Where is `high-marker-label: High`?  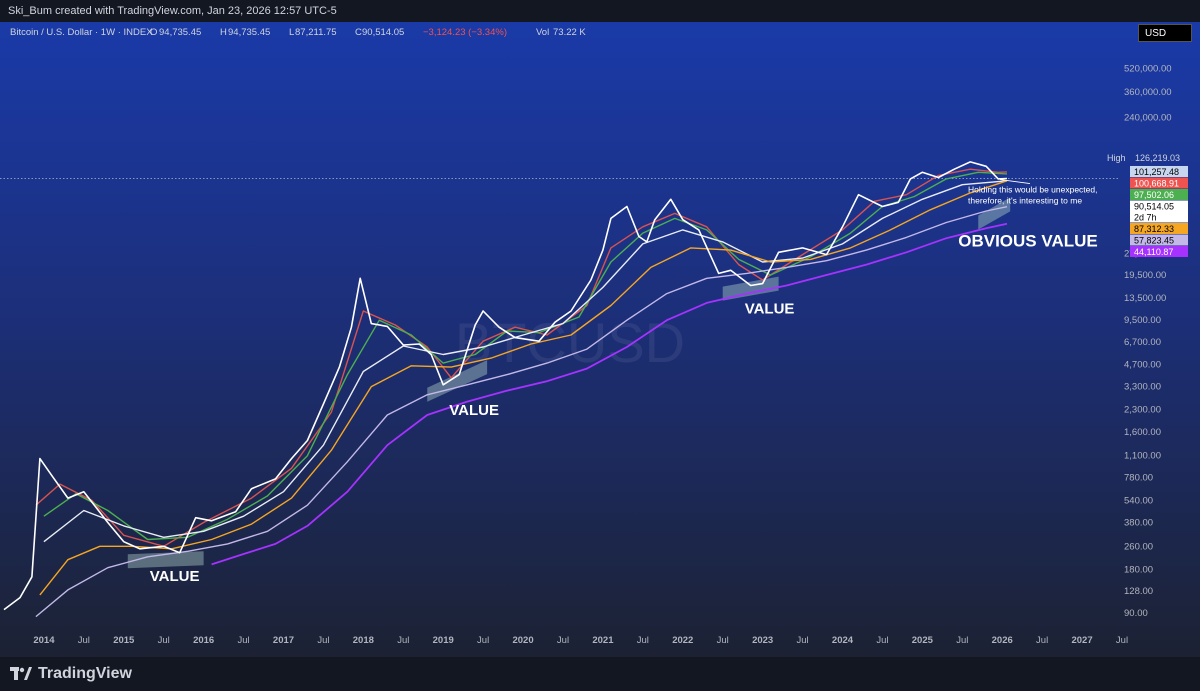
high-marker-label: High is located at coordinates (1116, 158).